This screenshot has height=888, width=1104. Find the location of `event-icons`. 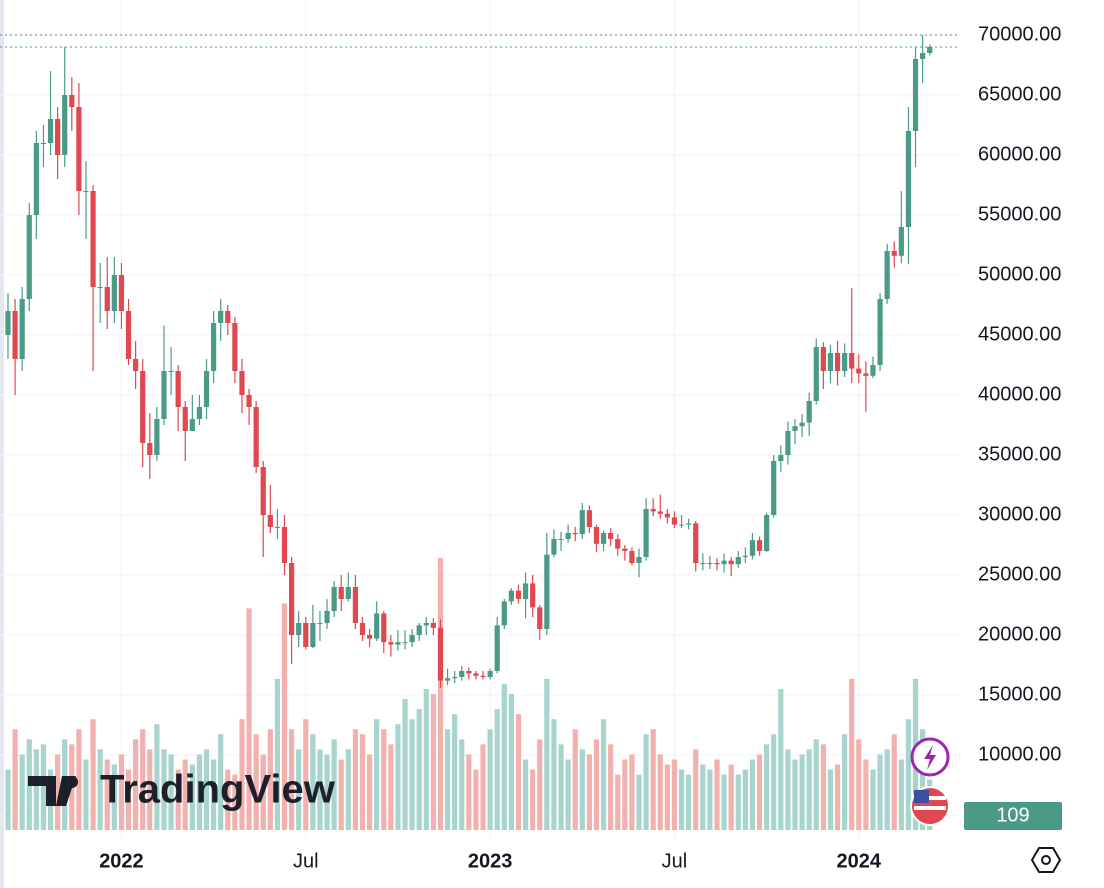

event-icons is located at coordinates (930, 781).